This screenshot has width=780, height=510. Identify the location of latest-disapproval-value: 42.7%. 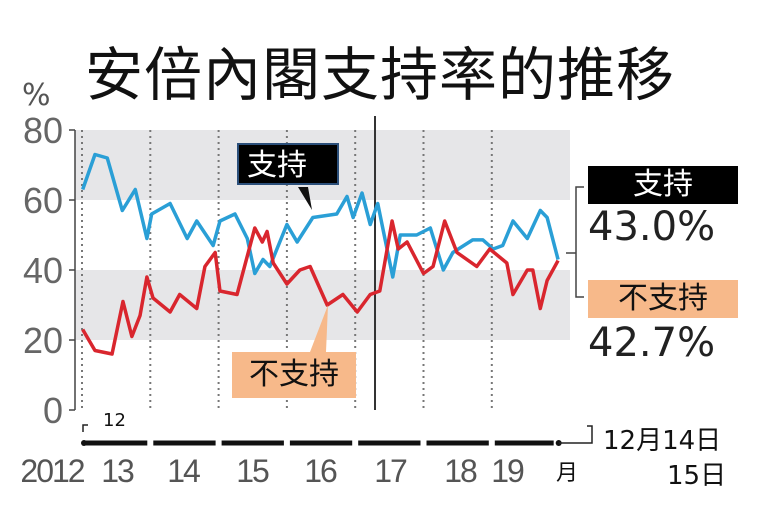
(652, 343).